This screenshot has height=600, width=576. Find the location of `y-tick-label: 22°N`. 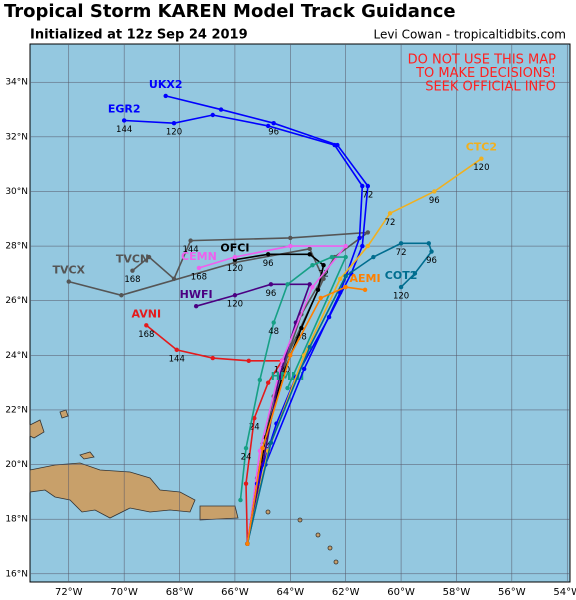

y-tick-label: 22°N is located at coordinates (16, 410).